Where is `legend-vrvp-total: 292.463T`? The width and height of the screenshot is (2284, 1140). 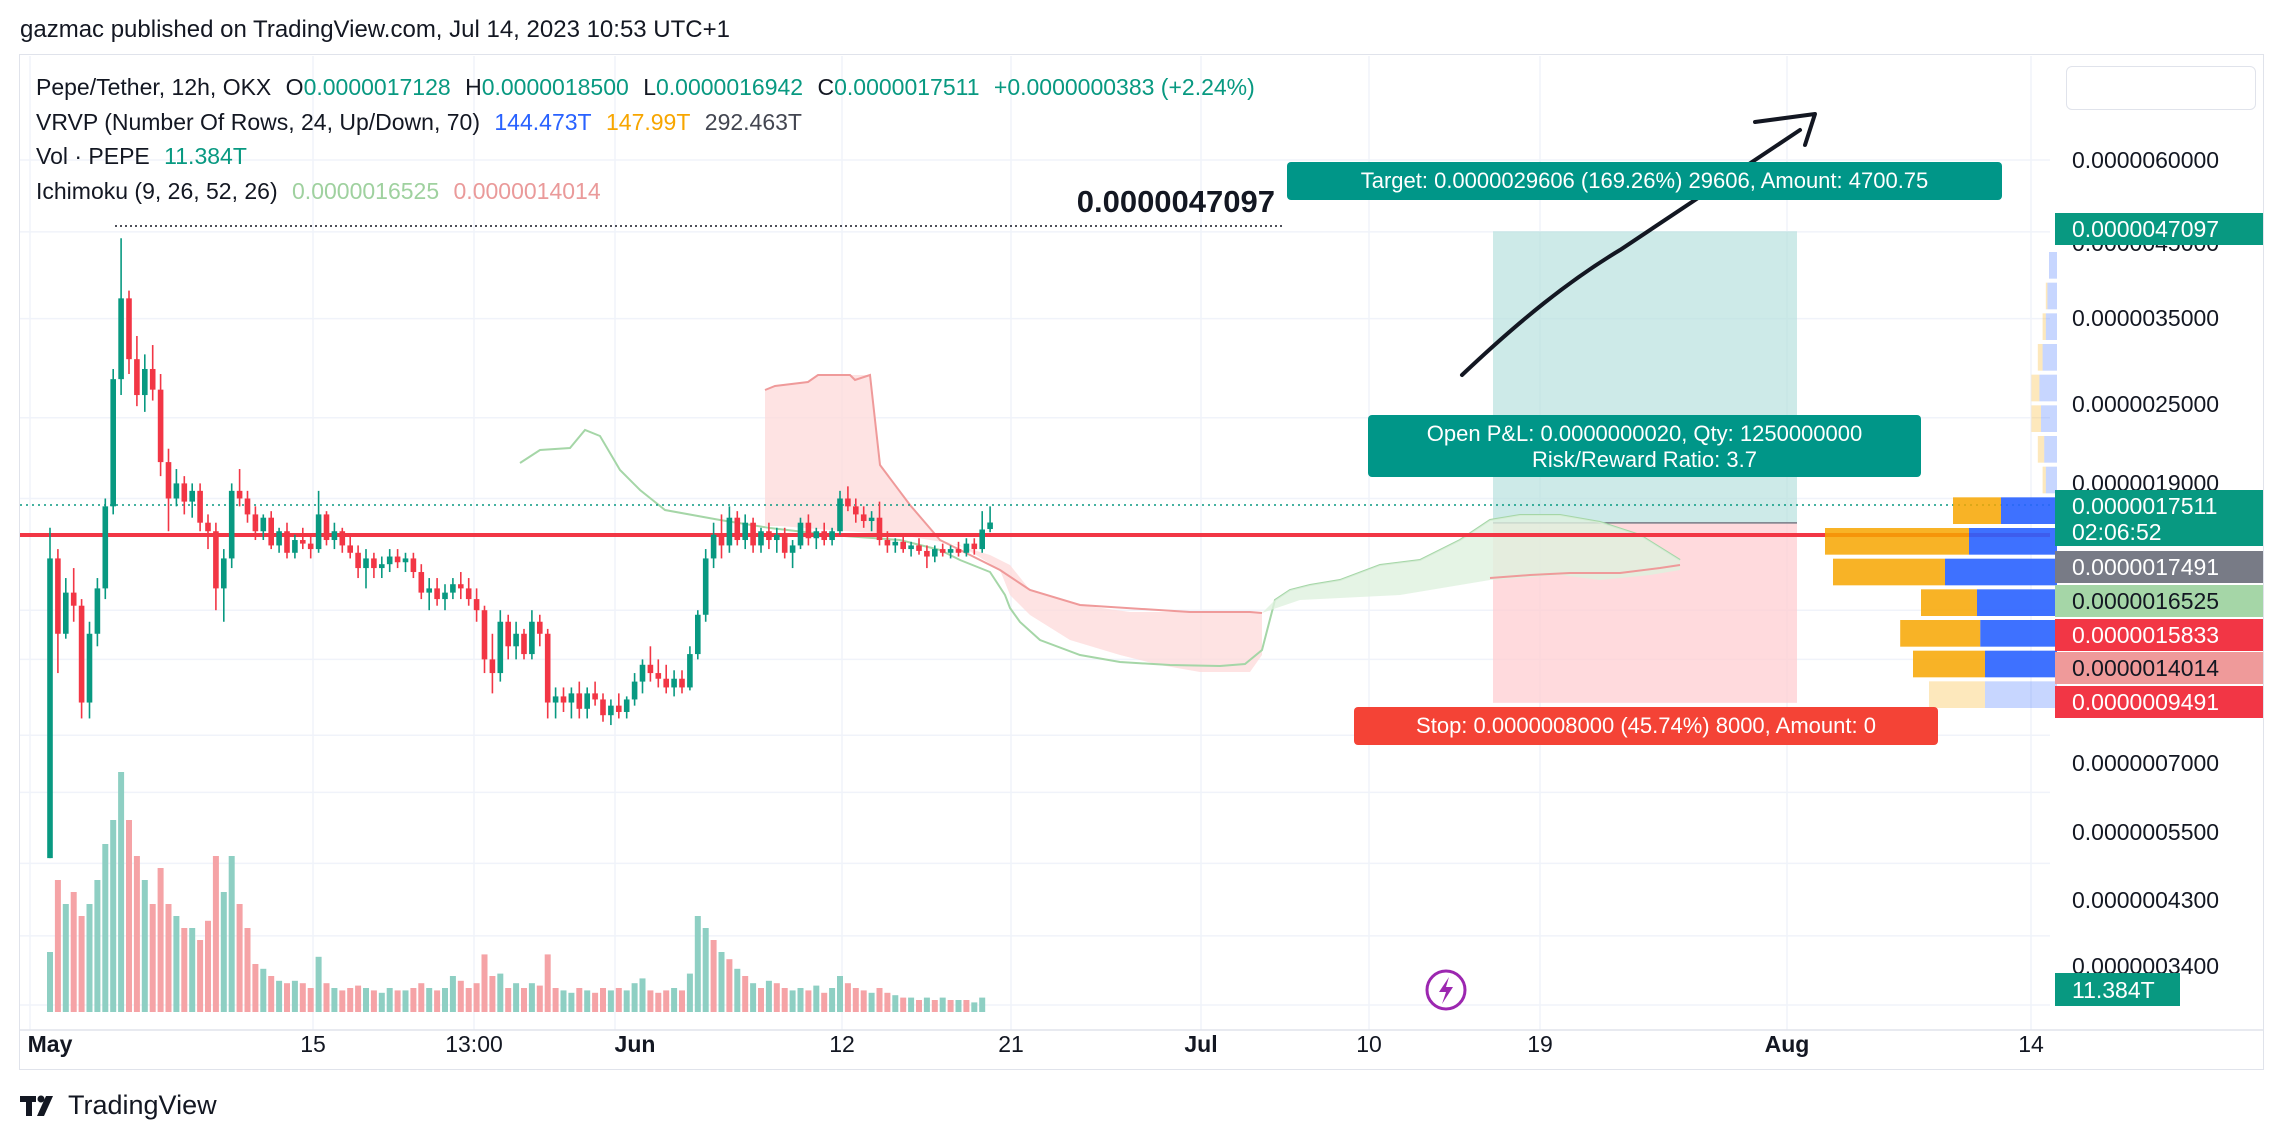 legend-vrvp-total: 292.463T is located at coordinates (753, 121).